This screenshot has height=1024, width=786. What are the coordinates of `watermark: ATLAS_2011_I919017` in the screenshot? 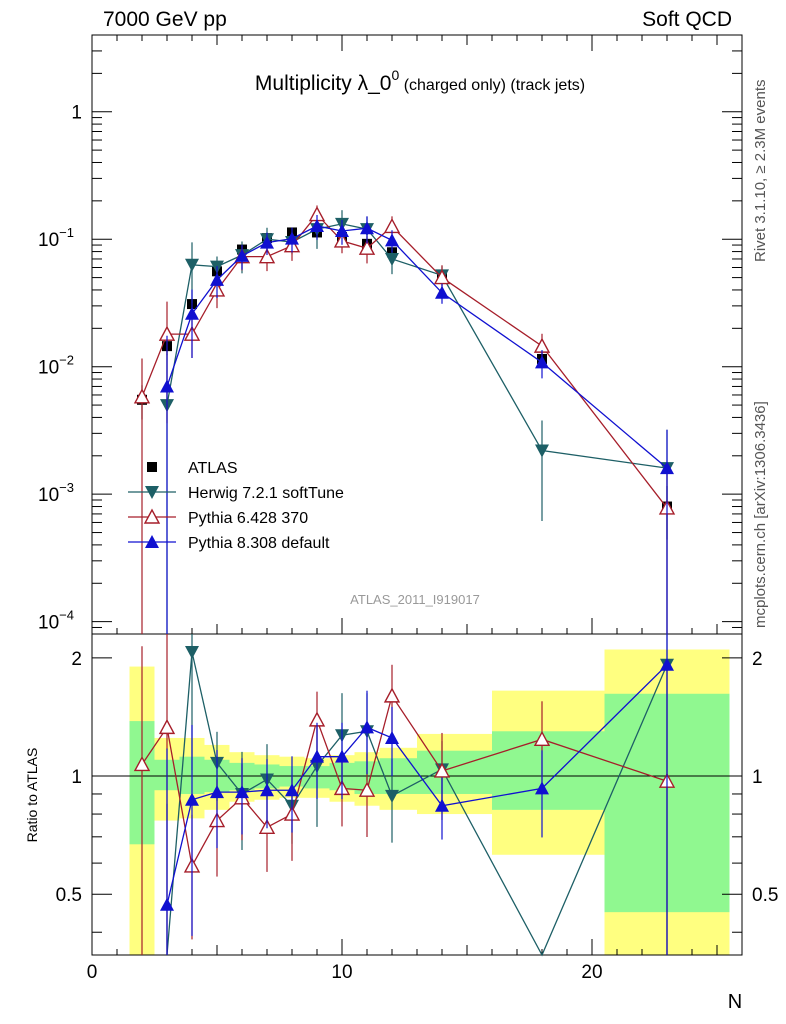 It's located at (415, 599).